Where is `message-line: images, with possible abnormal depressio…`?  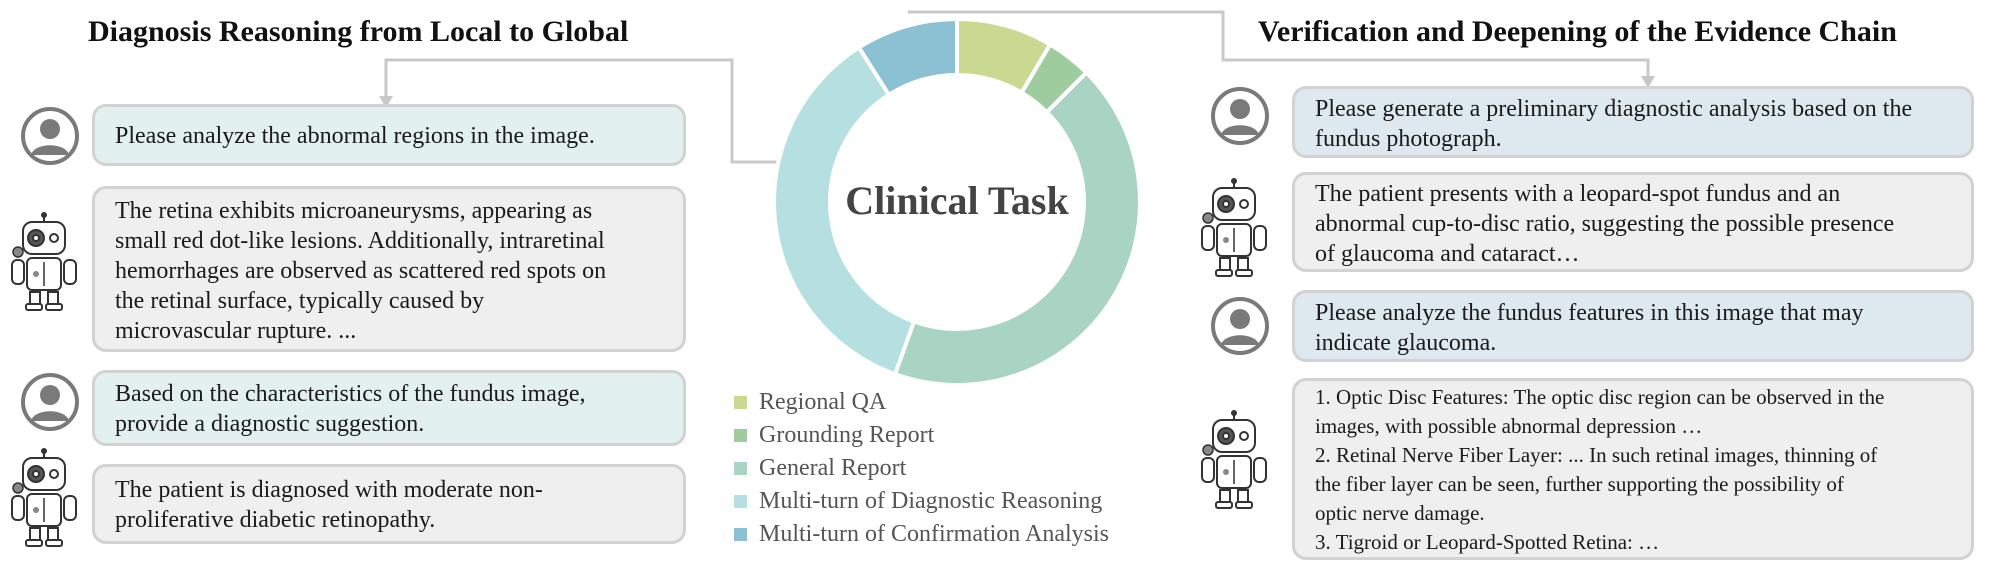 message-line: images, with possible abnormal depressio… is located at coordinates (1509, 426).